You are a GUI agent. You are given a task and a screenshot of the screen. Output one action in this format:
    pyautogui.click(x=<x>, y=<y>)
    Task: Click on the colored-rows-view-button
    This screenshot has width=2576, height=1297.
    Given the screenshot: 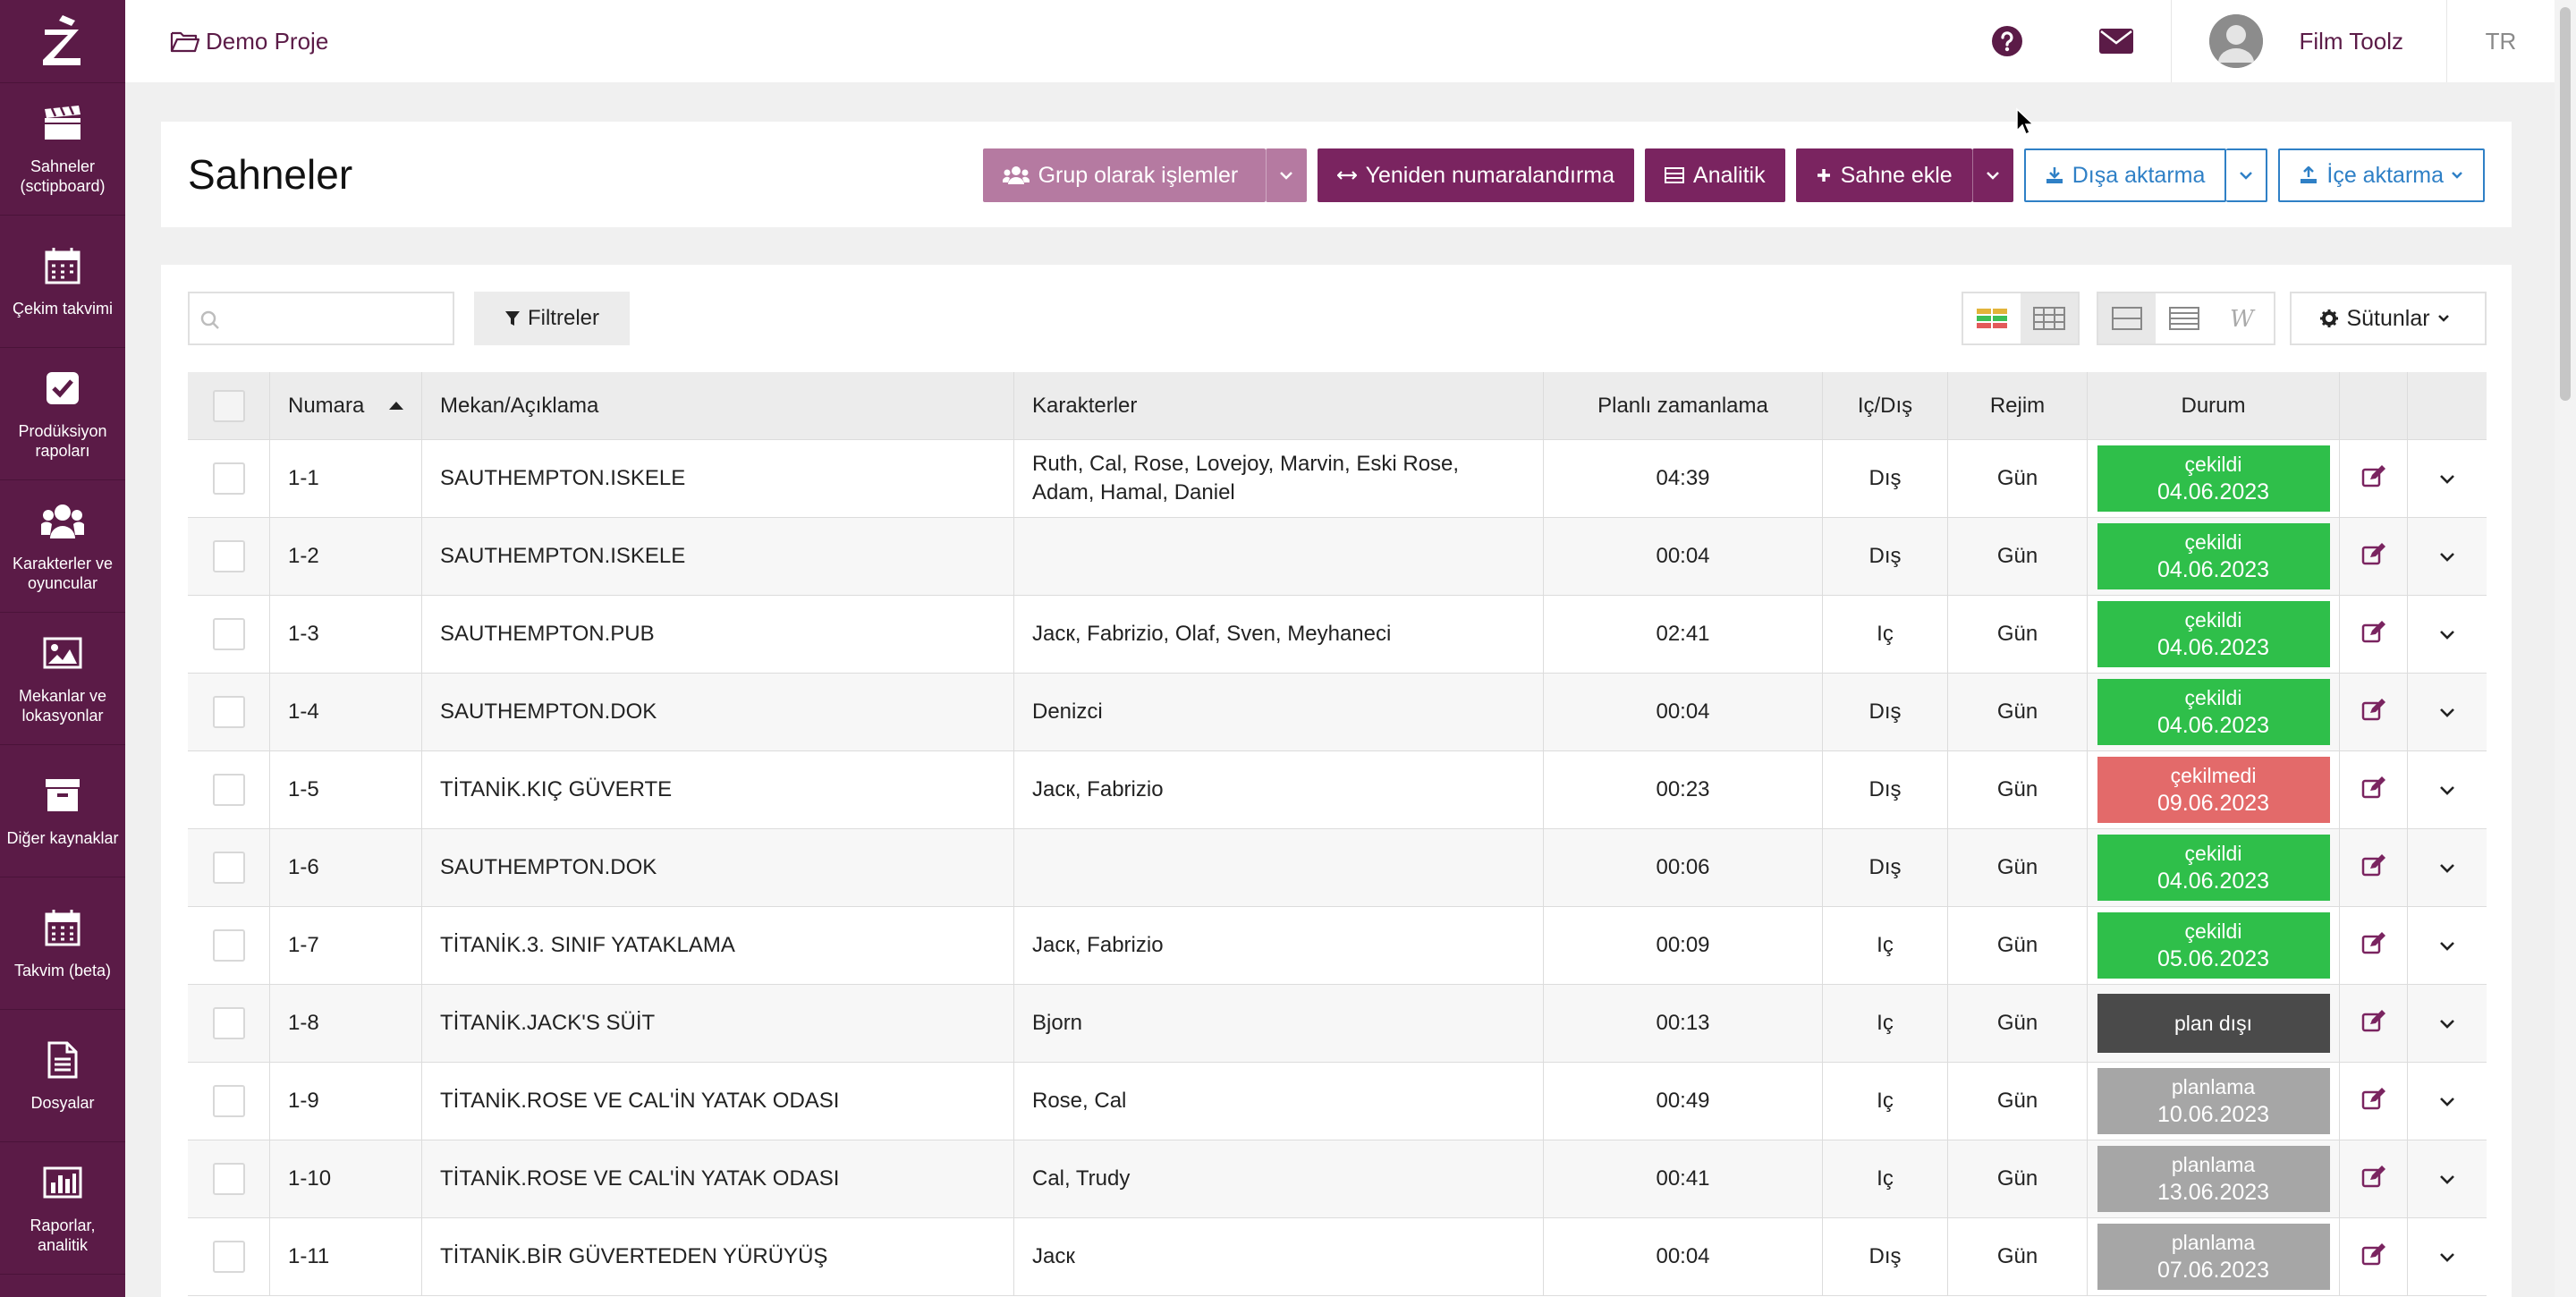 What is the action you would take?
    pyautogui.click(x=1992, y=318)
    